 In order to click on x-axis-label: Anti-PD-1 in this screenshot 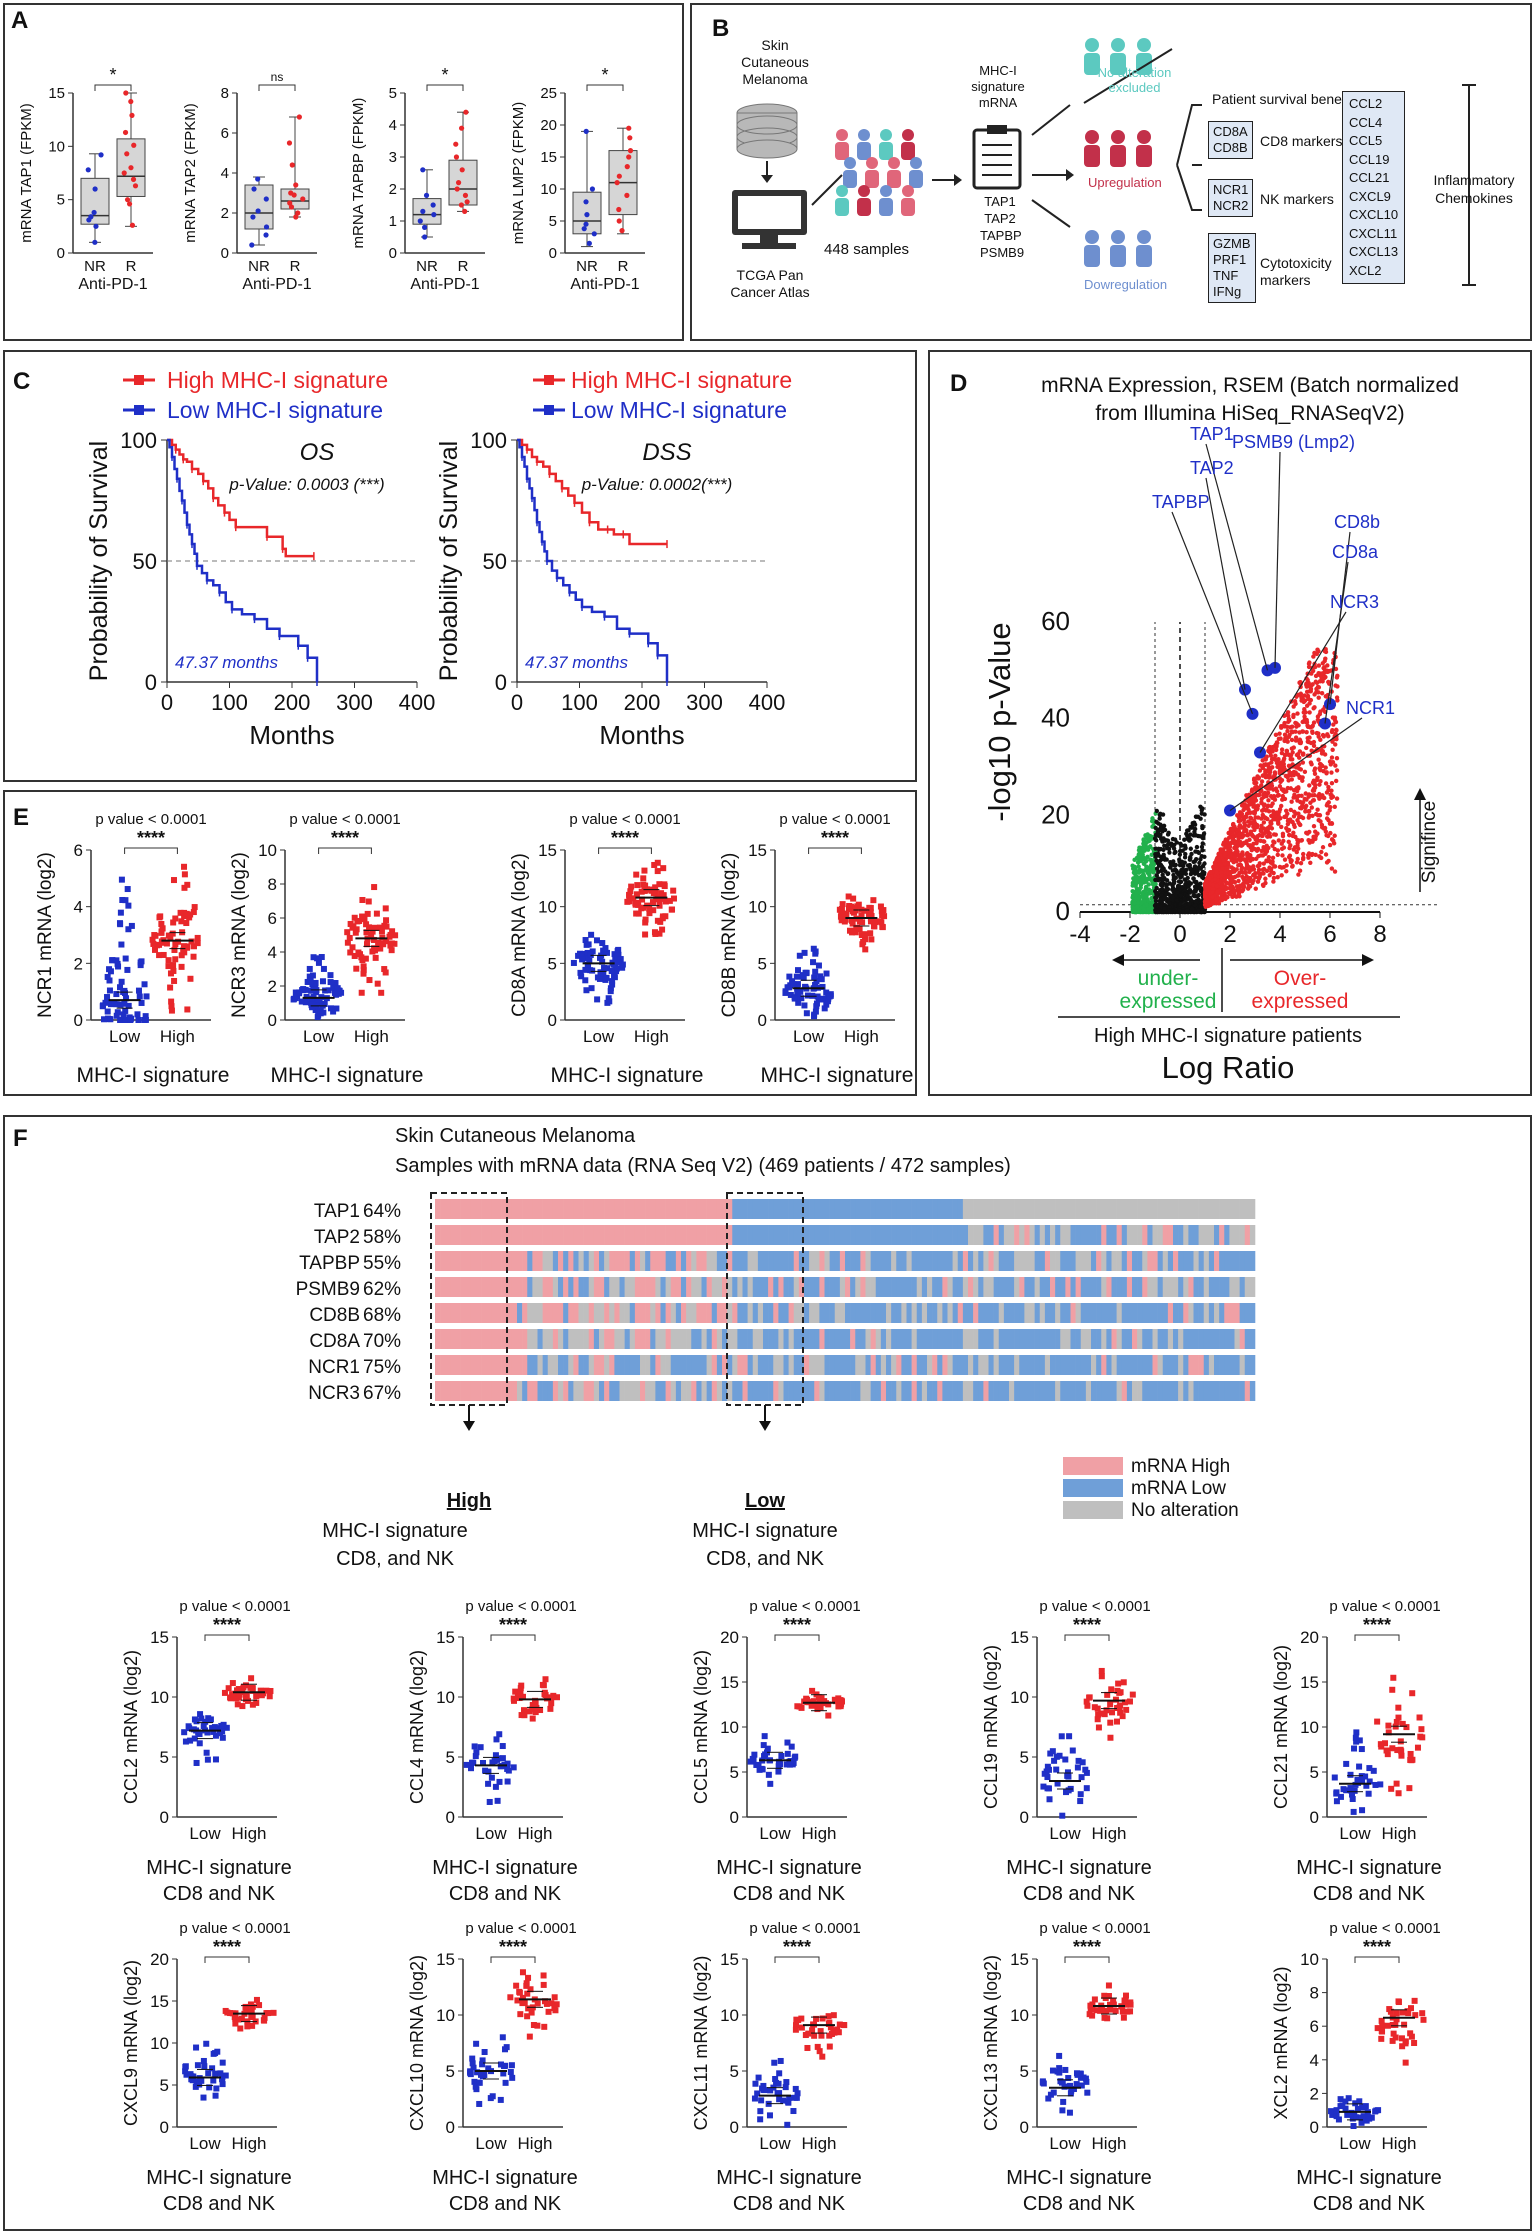, I will do `click(276, 284)`.